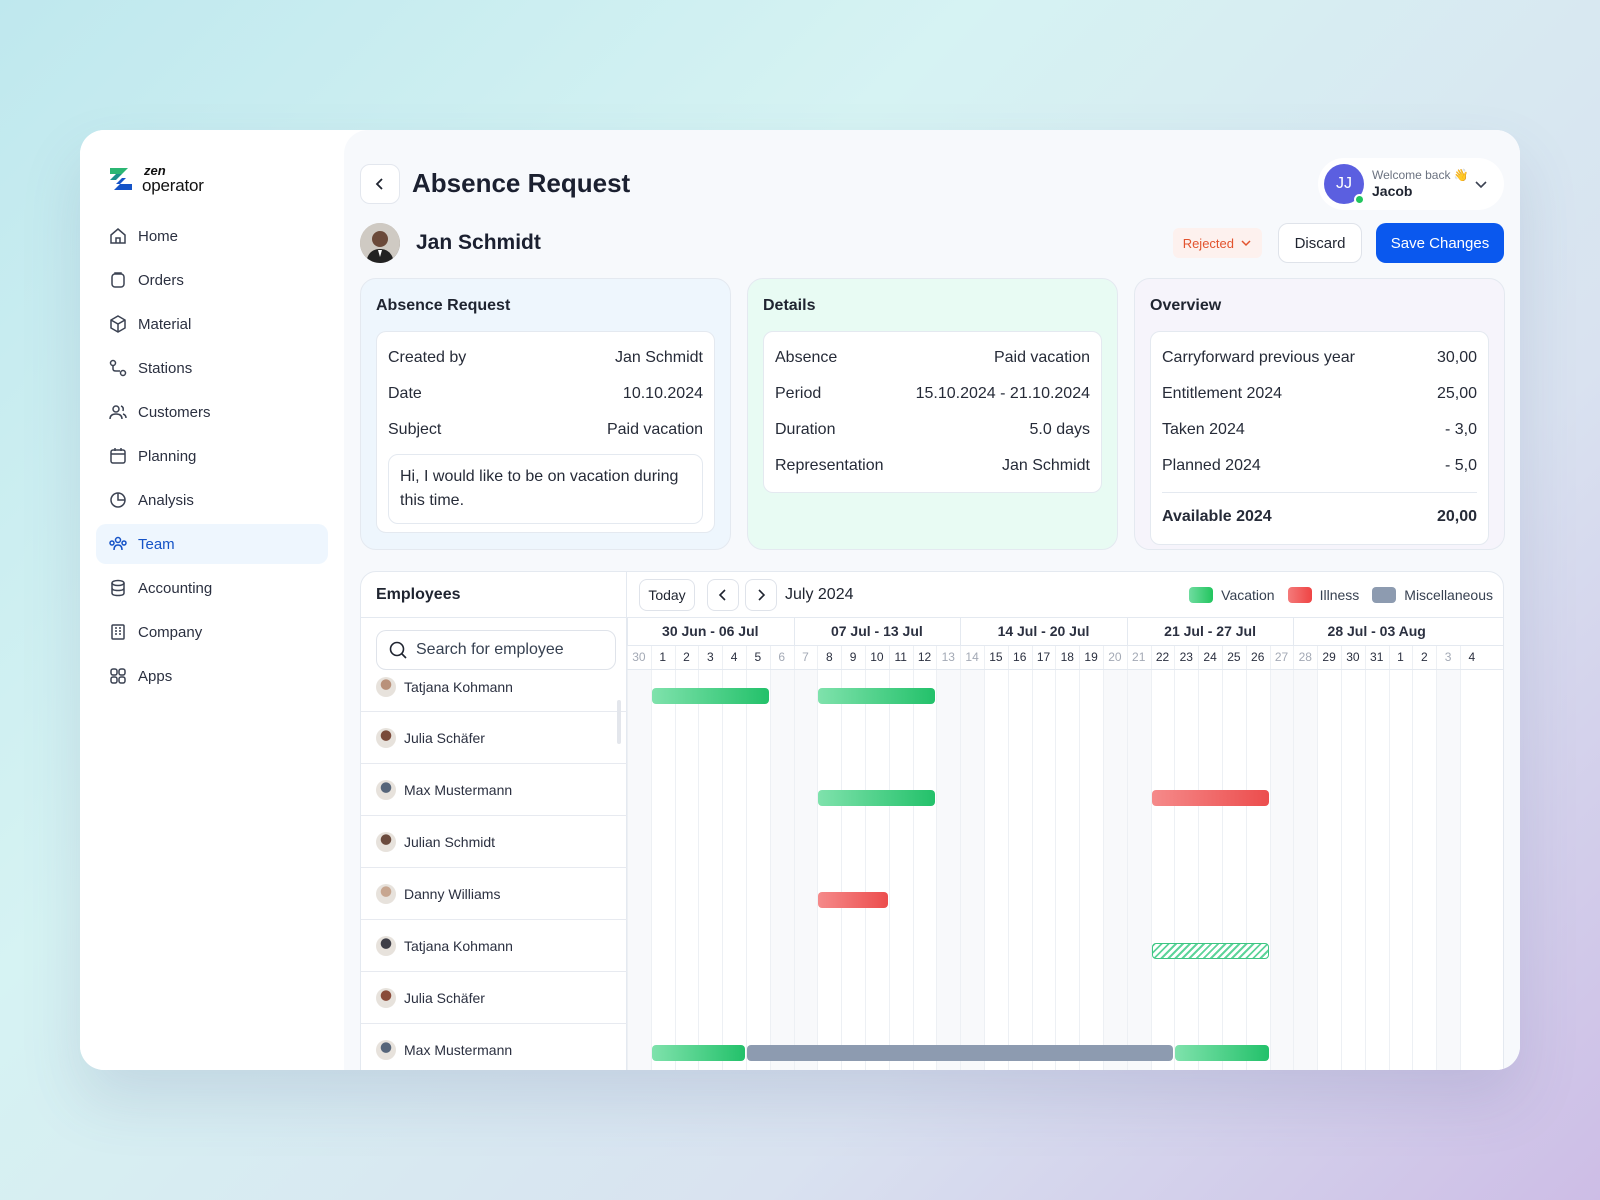  I want to click on logo-operator: operator, so click(173, 185).